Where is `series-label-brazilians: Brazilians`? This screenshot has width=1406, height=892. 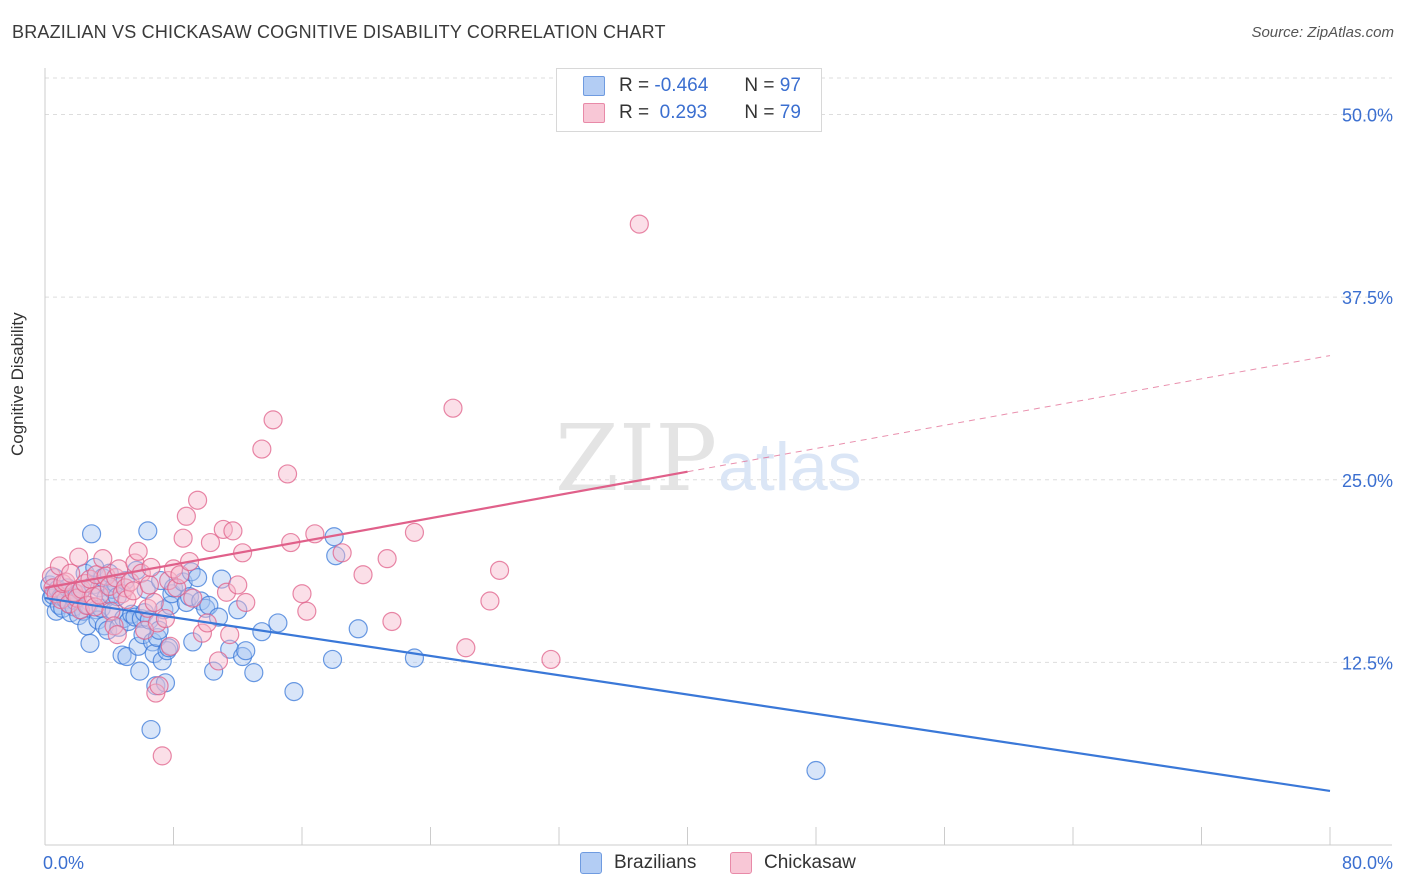 series-label-brazilians: Brazilians is located at coordinates (655, 862).